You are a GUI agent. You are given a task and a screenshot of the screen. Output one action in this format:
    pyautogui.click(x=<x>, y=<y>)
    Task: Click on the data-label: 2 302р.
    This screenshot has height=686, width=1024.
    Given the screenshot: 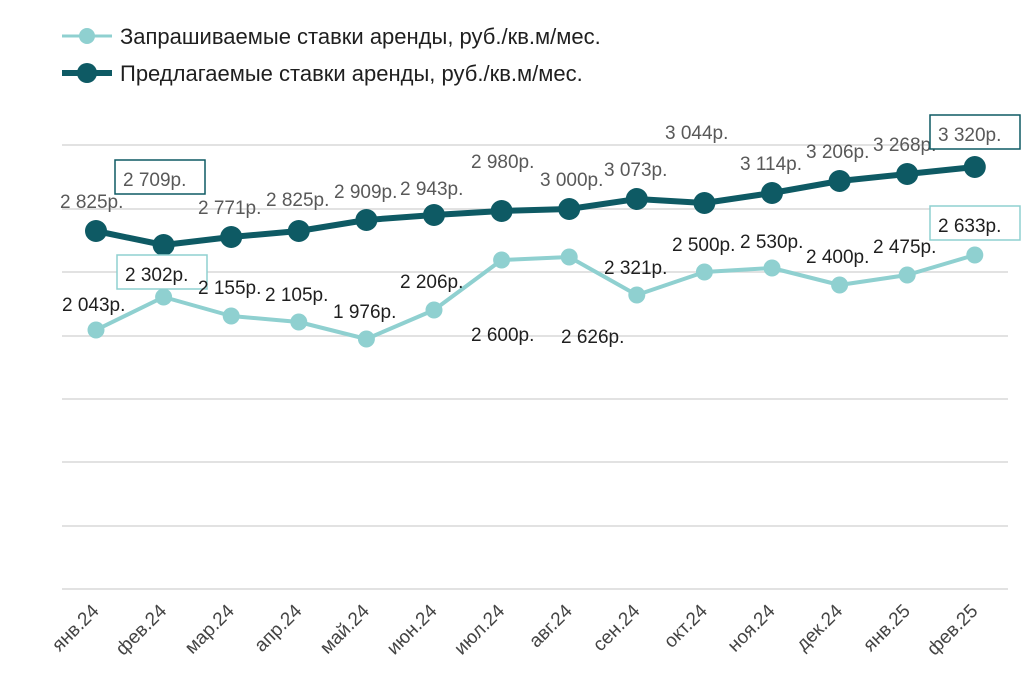 What is the action you would take?
    pyautogui.click(x=156, y=275)
    